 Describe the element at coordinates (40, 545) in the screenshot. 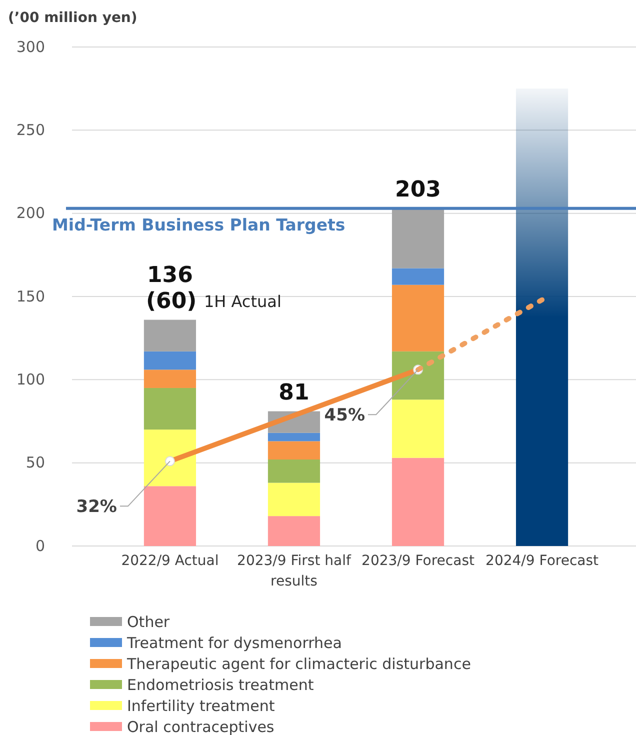

I see `y-tick-label: 0` at that location.